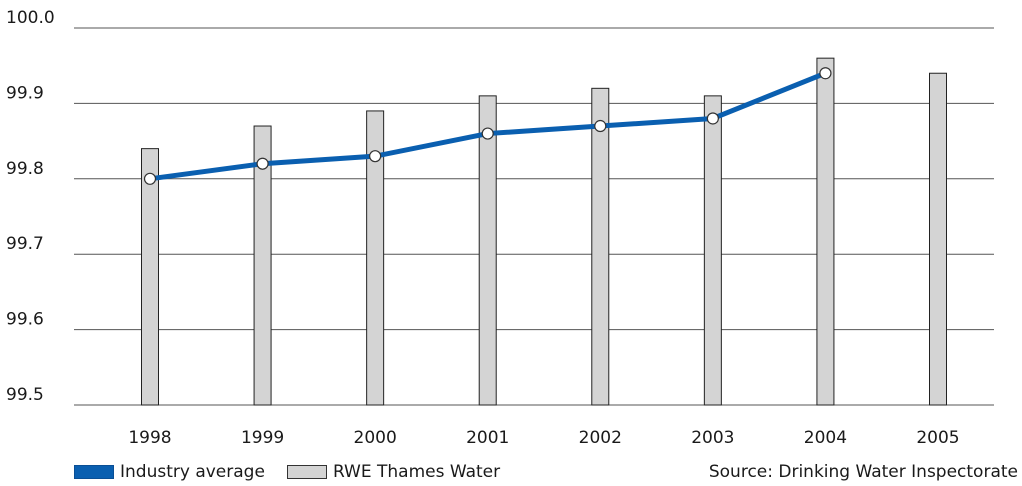  What do you see at coordinates (712, 438) in the screenshot?
I see `x-tick-label: 2003` at bounding box center [712, 438].